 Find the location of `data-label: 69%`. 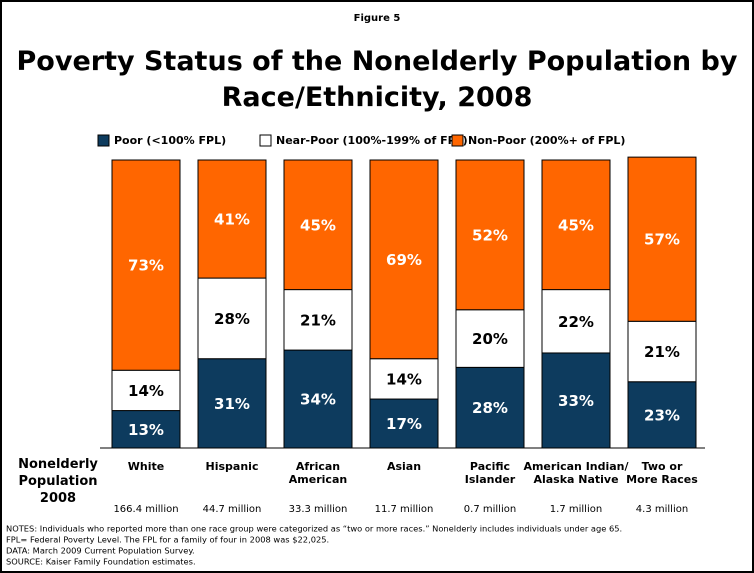

data-label: 69% is located at coordinates (404, 260).